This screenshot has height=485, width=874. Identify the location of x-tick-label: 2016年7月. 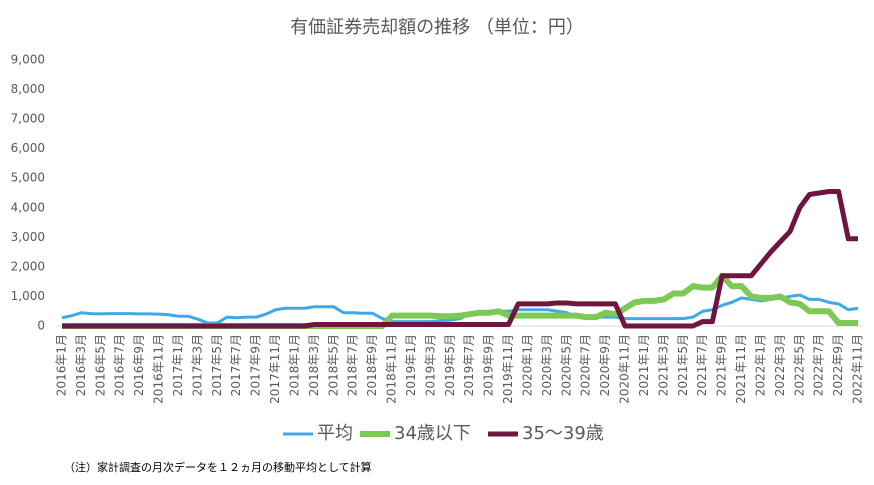
(120, 365).